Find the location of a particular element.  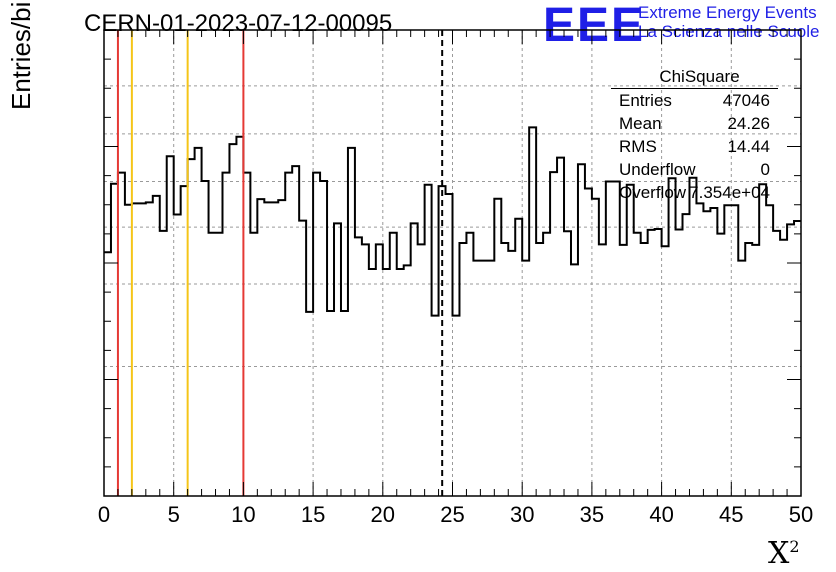

stats-label: RMS is located at coordinates (638, 146).